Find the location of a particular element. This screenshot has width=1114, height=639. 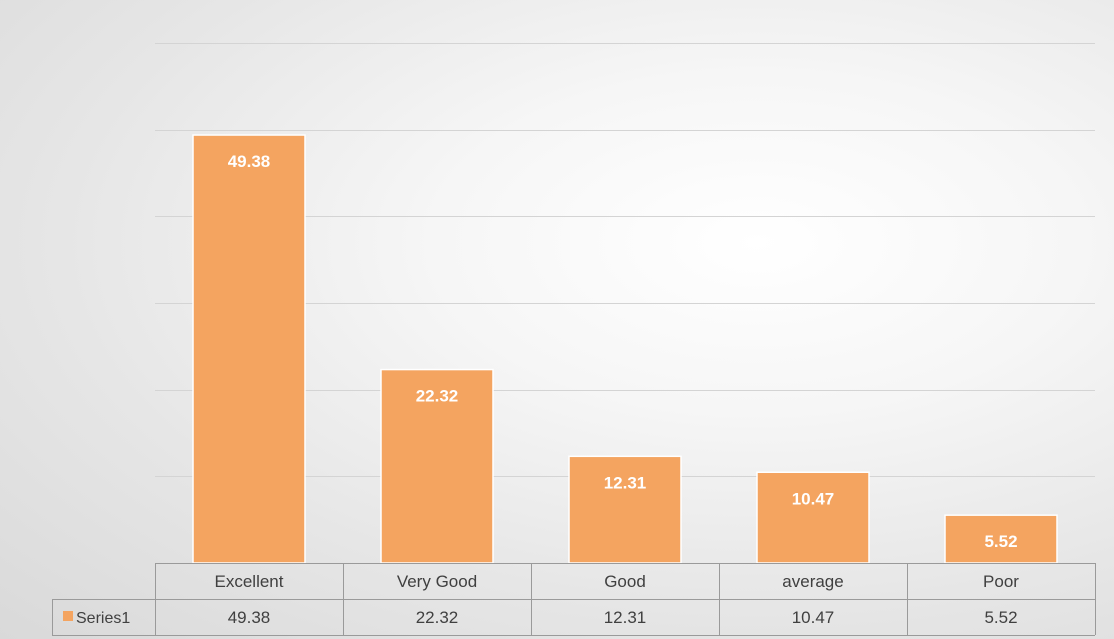

data-label: 10.47 is located at coordinates (813, 498).